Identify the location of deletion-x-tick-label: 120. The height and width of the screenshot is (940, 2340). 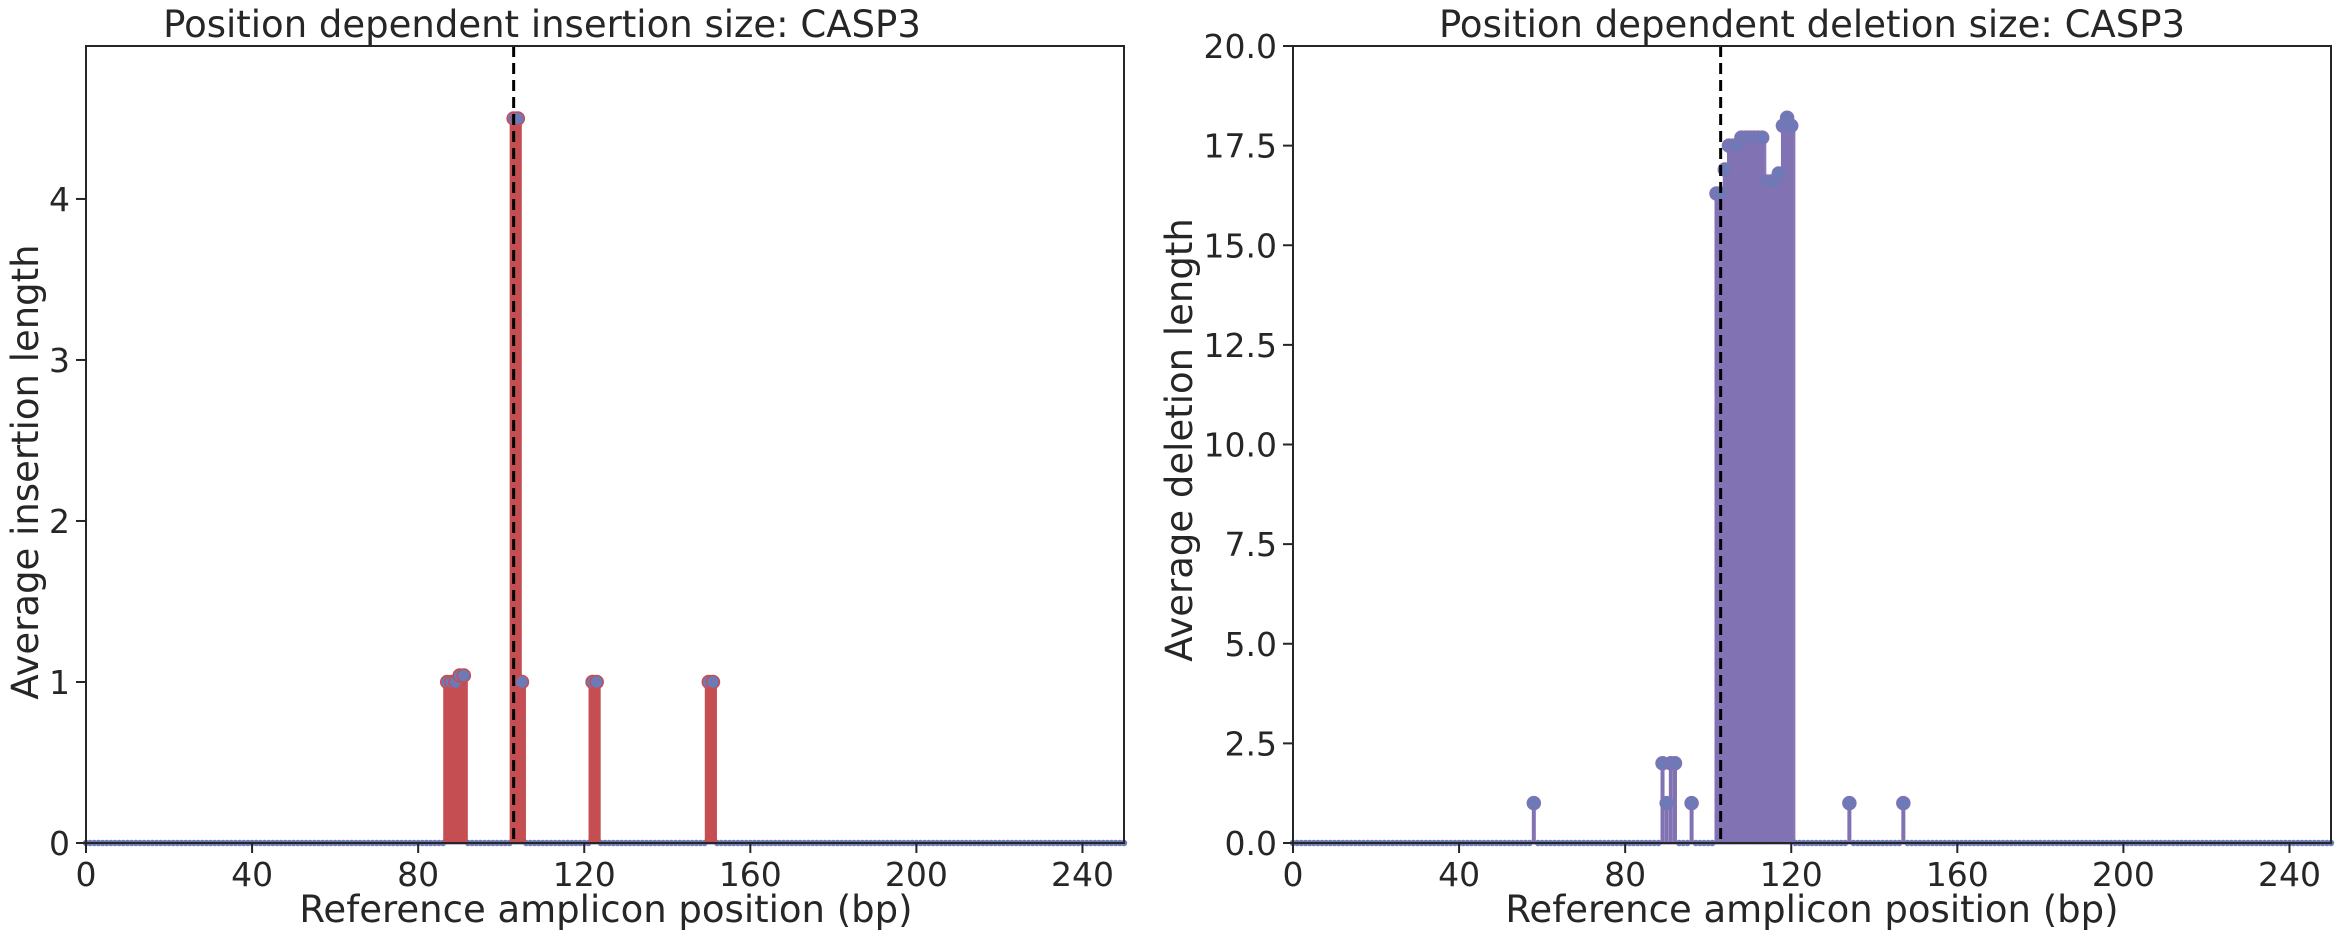
(1791, 874).